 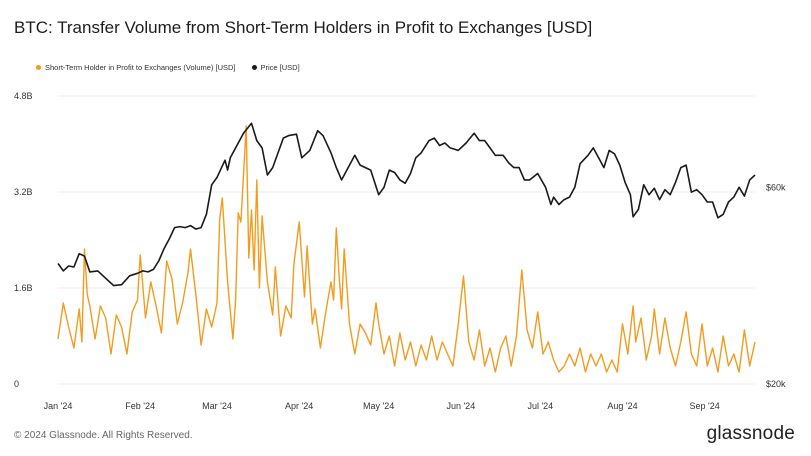 What do you see at coordinates (776, 187) in the screenshot?
I see `y-right-tick-label: $60k` at bounding box center [776, 187].